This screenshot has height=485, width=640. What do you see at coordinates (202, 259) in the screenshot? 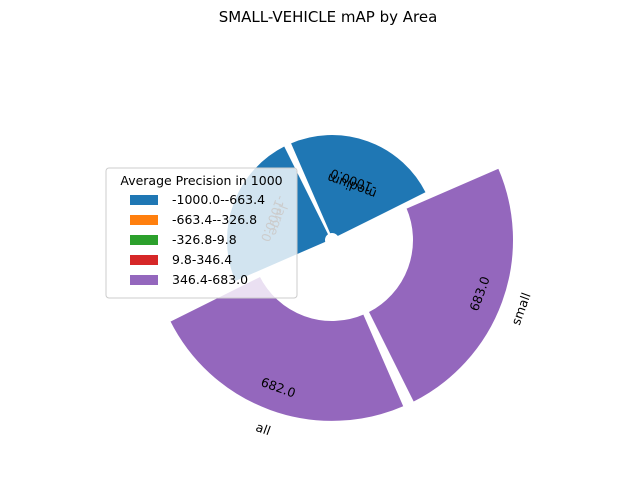
I see `legend-label-3: 9.8-346.4` at bounding box center [202, 259].